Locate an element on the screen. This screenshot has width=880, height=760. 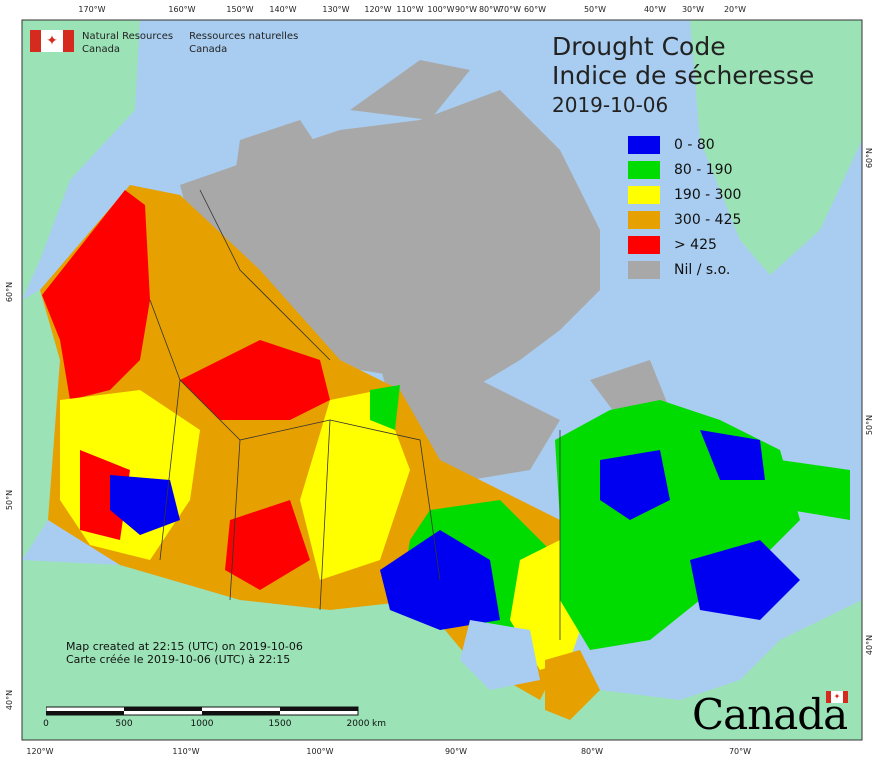
zone-gt-425-bc is located at coordinates (105, 495).